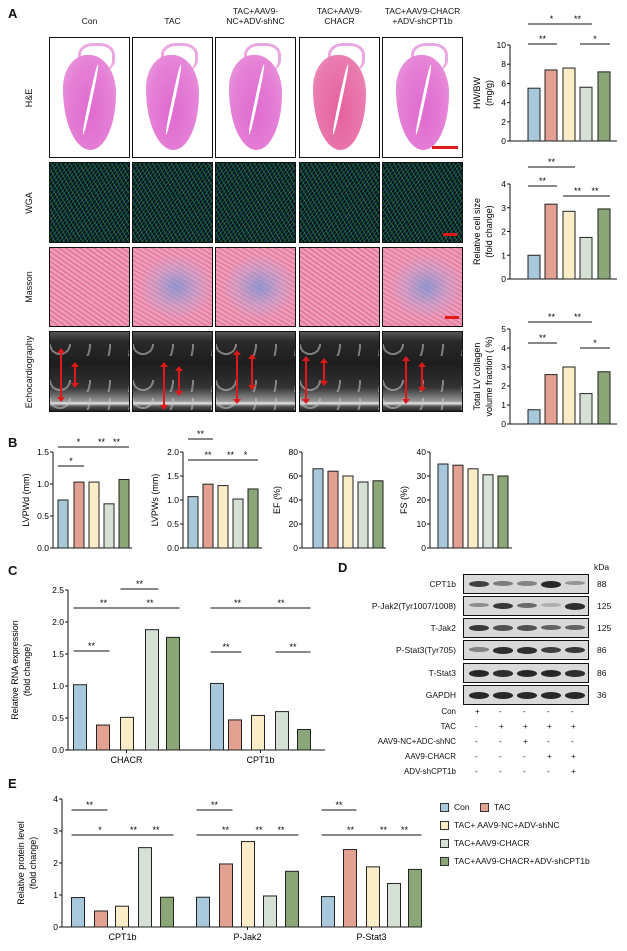  I want to click on legend-item: TAC+ AAV9-NC+ADV-shNC, so click(500, 825).